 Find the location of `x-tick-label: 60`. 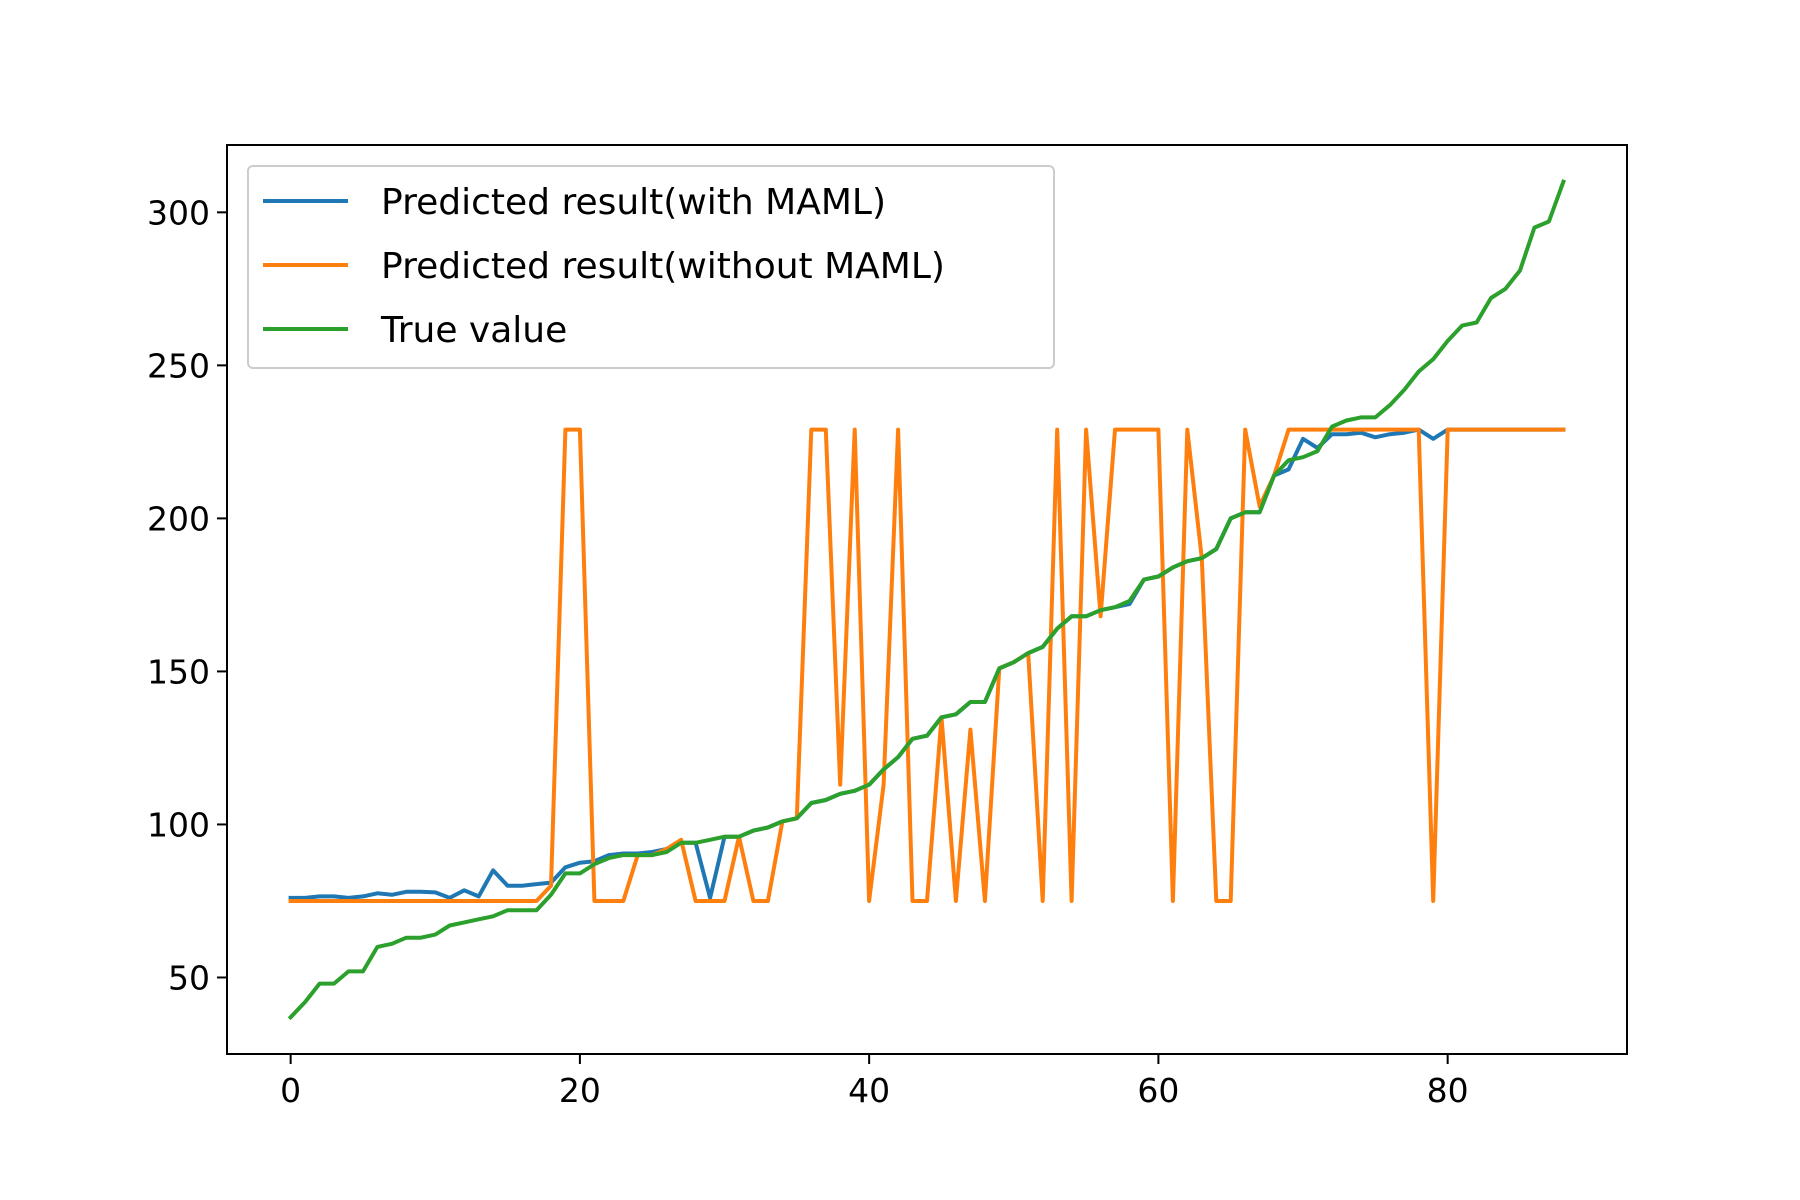

x-tick-label: 60 is located at coordinates (1158, 1090).